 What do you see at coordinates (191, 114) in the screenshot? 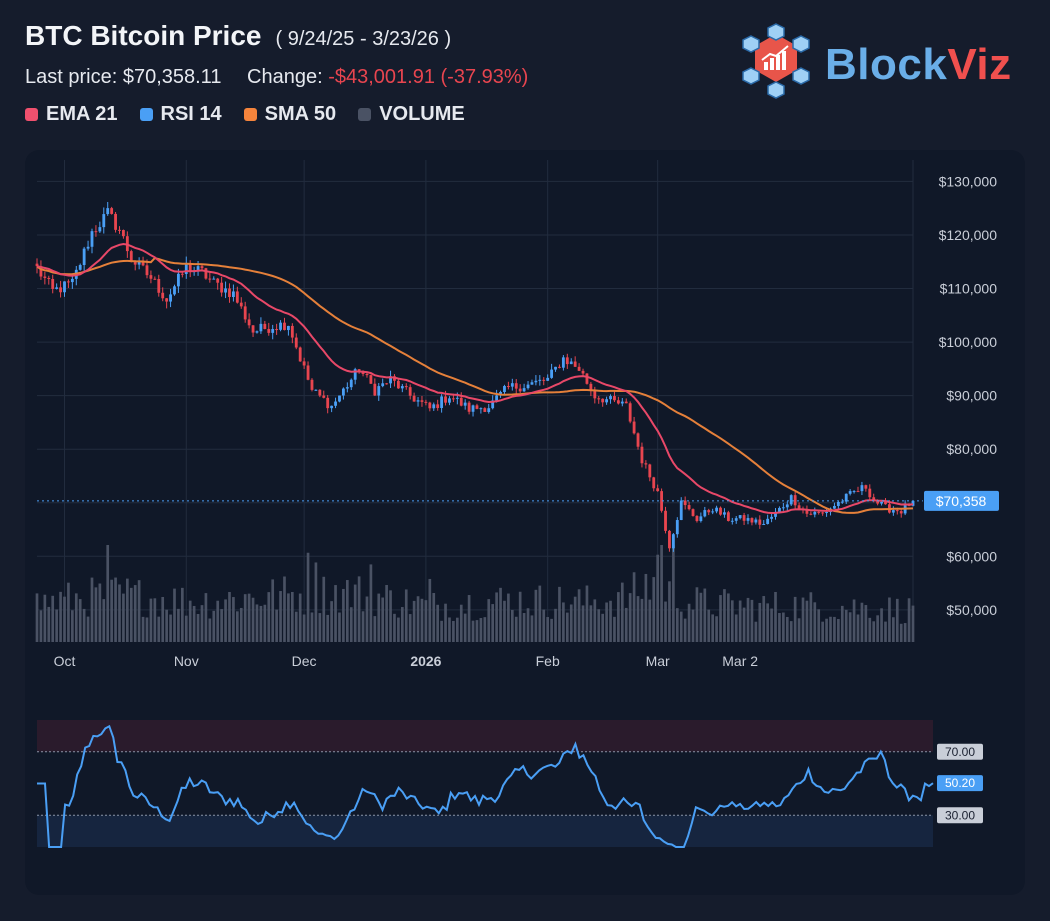
I see `legend-label-rsi: RSI 14` at bounding box center [191, 114].